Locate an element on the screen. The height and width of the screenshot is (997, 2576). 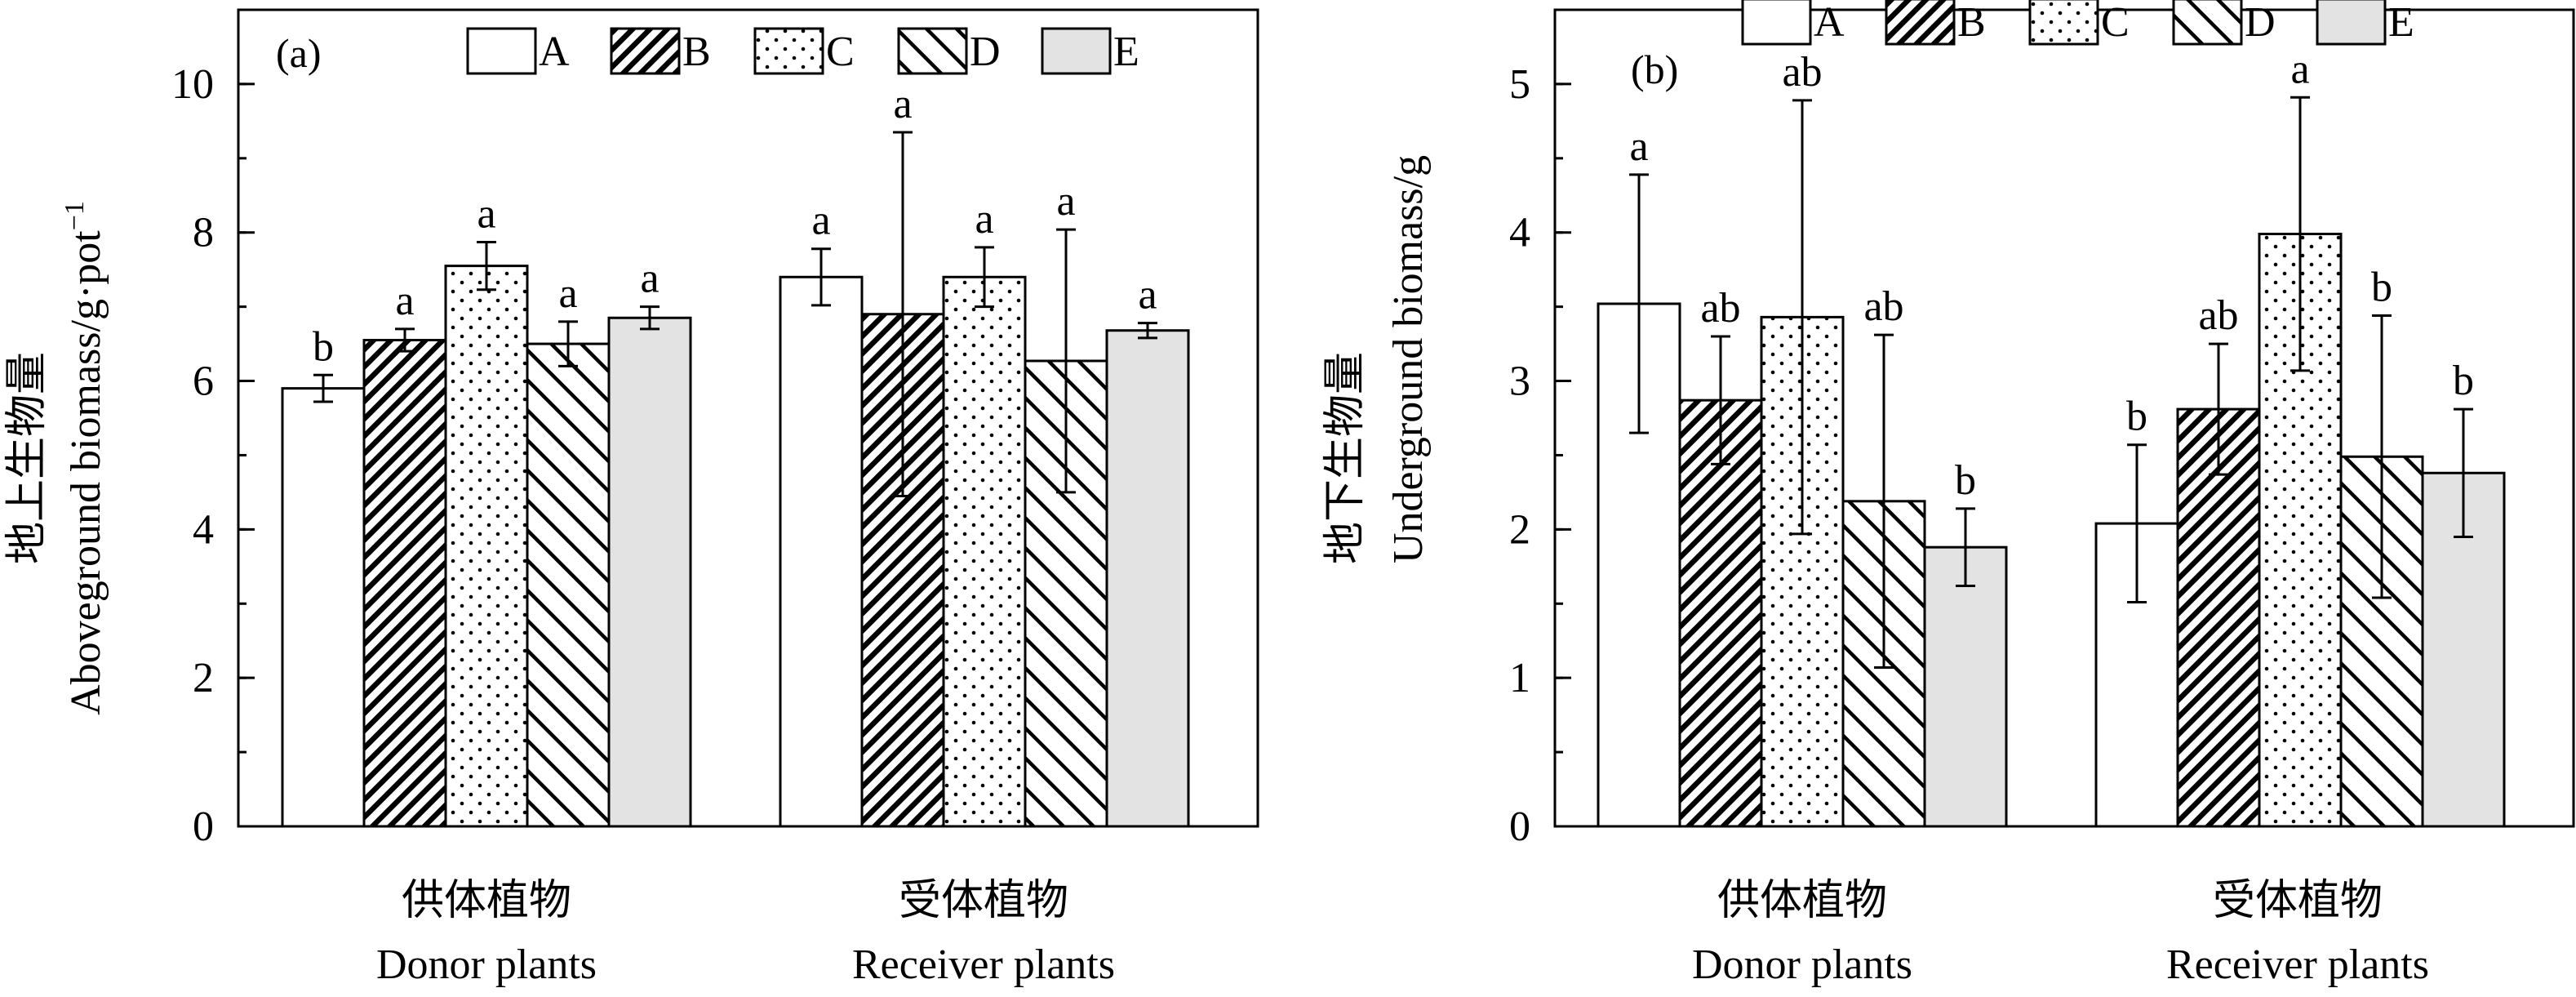
legend-b: A B C D E is located at coordinates (2077, 23).